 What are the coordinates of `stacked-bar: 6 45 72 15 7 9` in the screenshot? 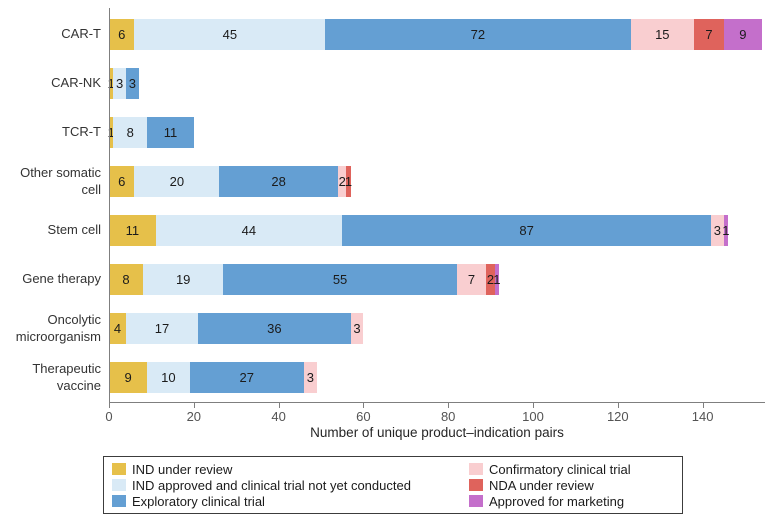 It's located at (435, 34).